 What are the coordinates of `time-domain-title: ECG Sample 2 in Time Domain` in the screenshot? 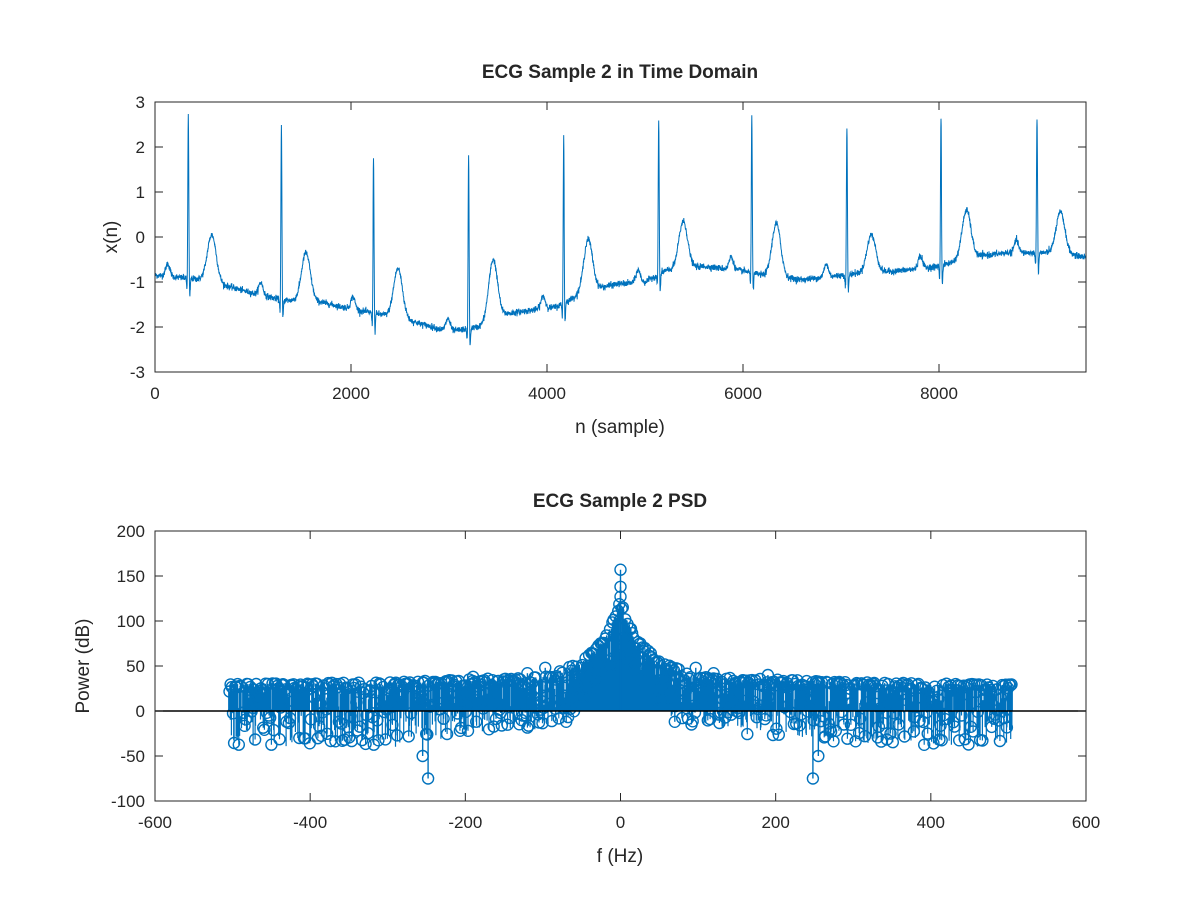 It's located at (620, 72).